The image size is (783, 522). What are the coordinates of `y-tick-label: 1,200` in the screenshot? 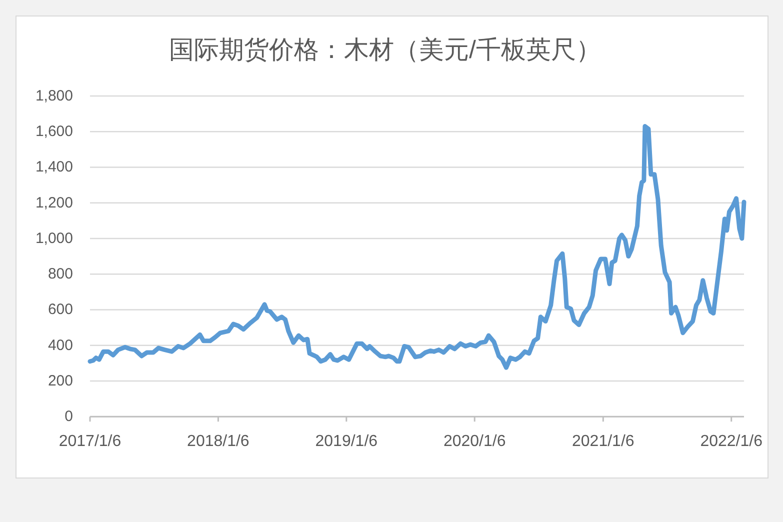 It's located at (54, 203).